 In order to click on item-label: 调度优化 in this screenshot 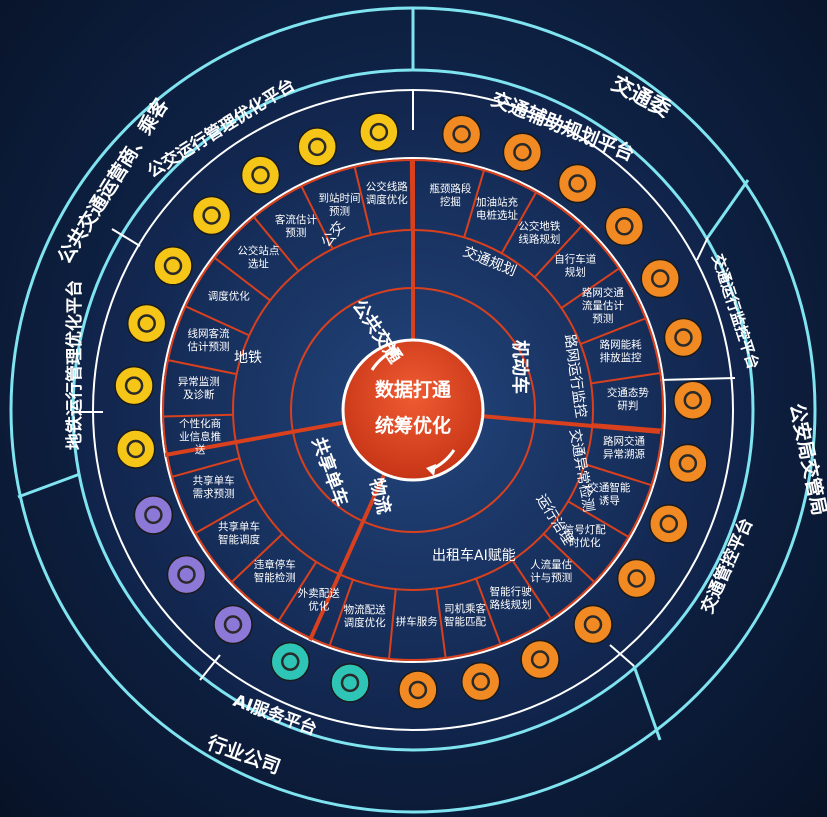, I will do `click(229, 295)`.